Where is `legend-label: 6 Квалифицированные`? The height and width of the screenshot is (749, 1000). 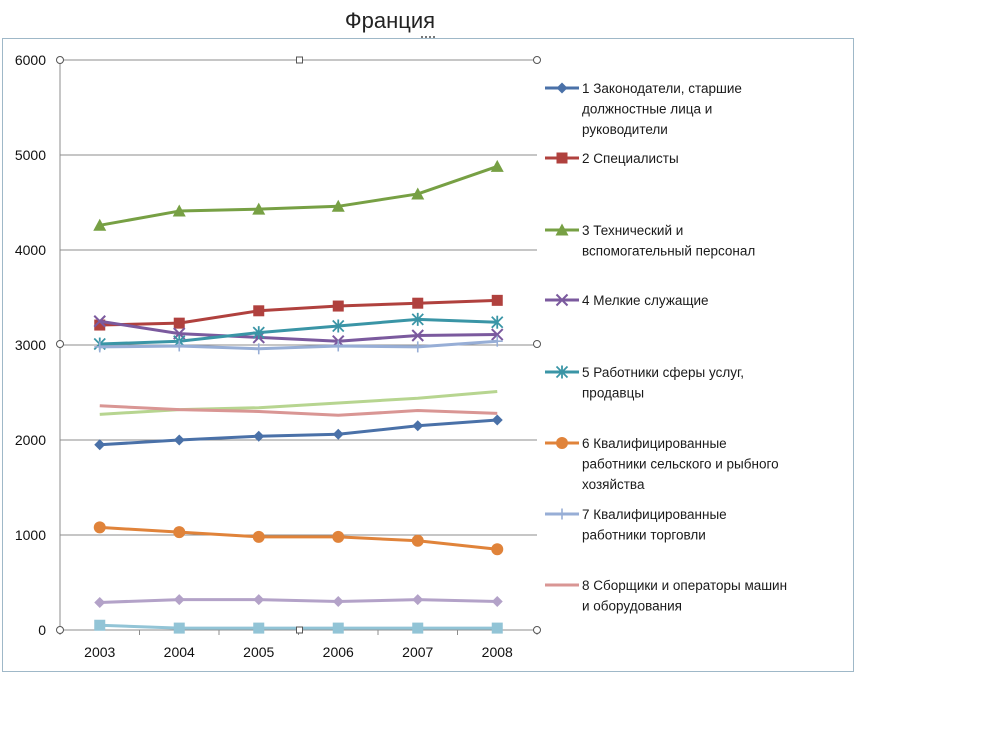 legend-label: 6 Квалифицированные is located at coordinates (654, 443).